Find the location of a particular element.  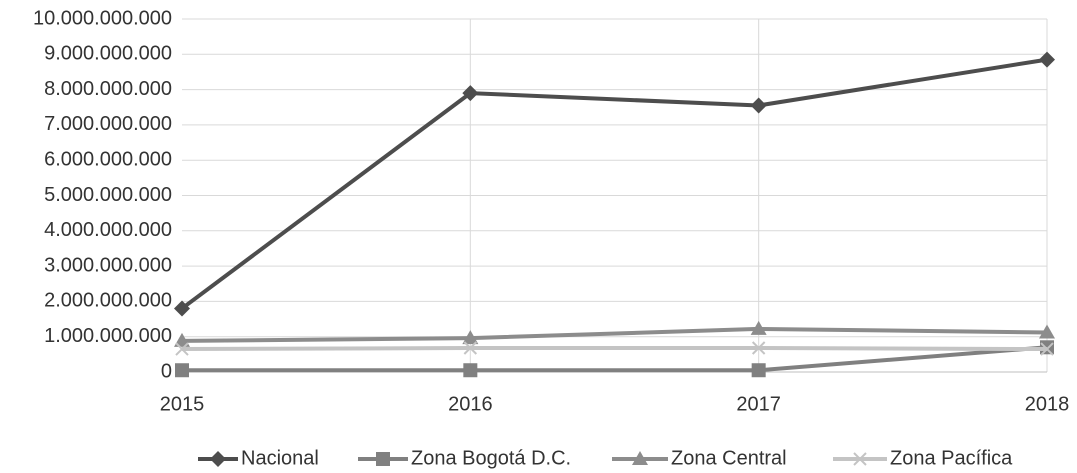

y-tick-label: 8.000.000.000 is located at coordinates (108, 89).